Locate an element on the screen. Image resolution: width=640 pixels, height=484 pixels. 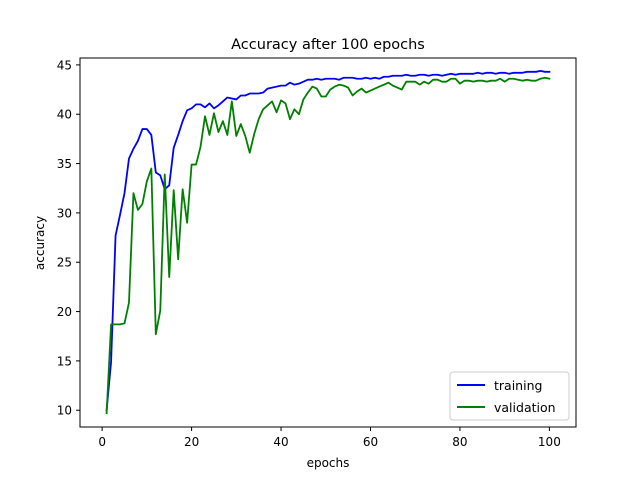
y-axis-ticks: 10 15 20 25 30 35 40 45 is located at coordinates (68, 238).